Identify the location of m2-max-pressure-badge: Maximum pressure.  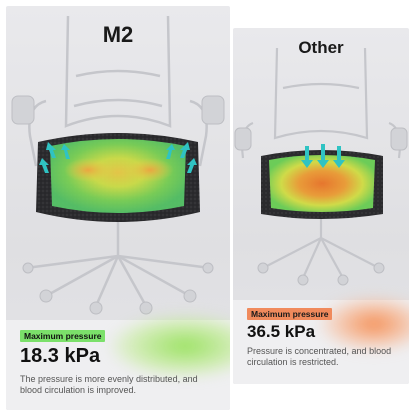
(63, 336).